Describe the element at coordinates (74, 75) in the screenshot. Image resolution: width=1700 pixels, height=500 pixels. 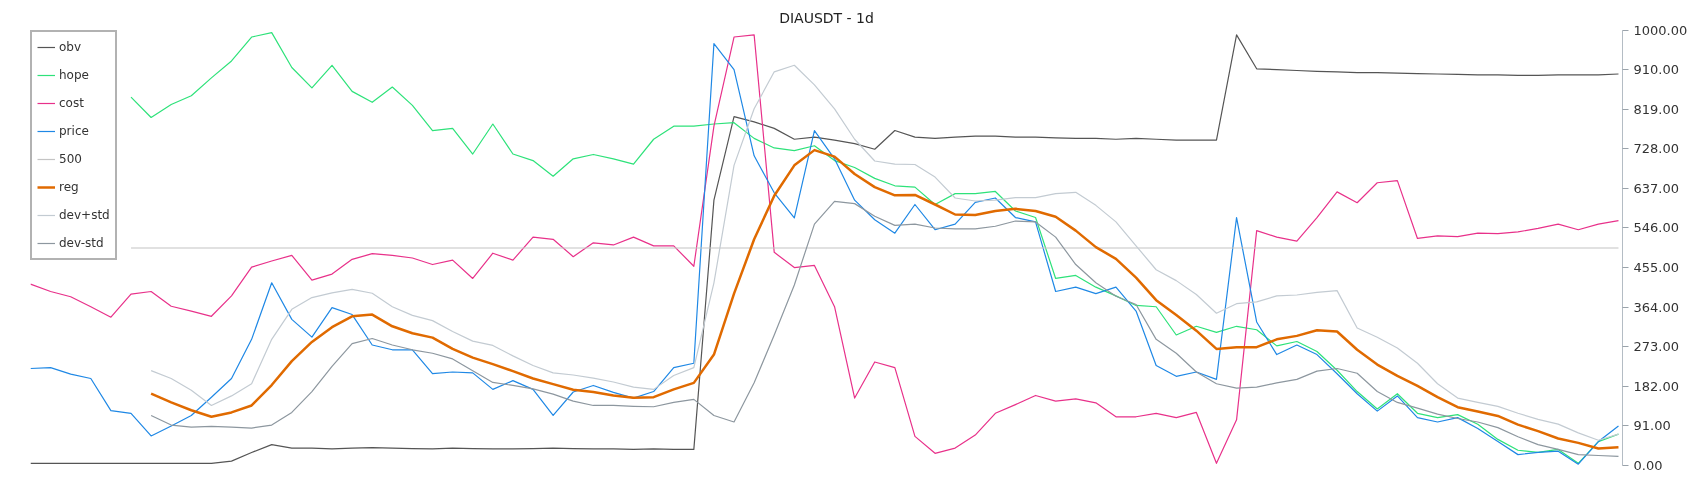
I see `legend-label: hope` at that location.